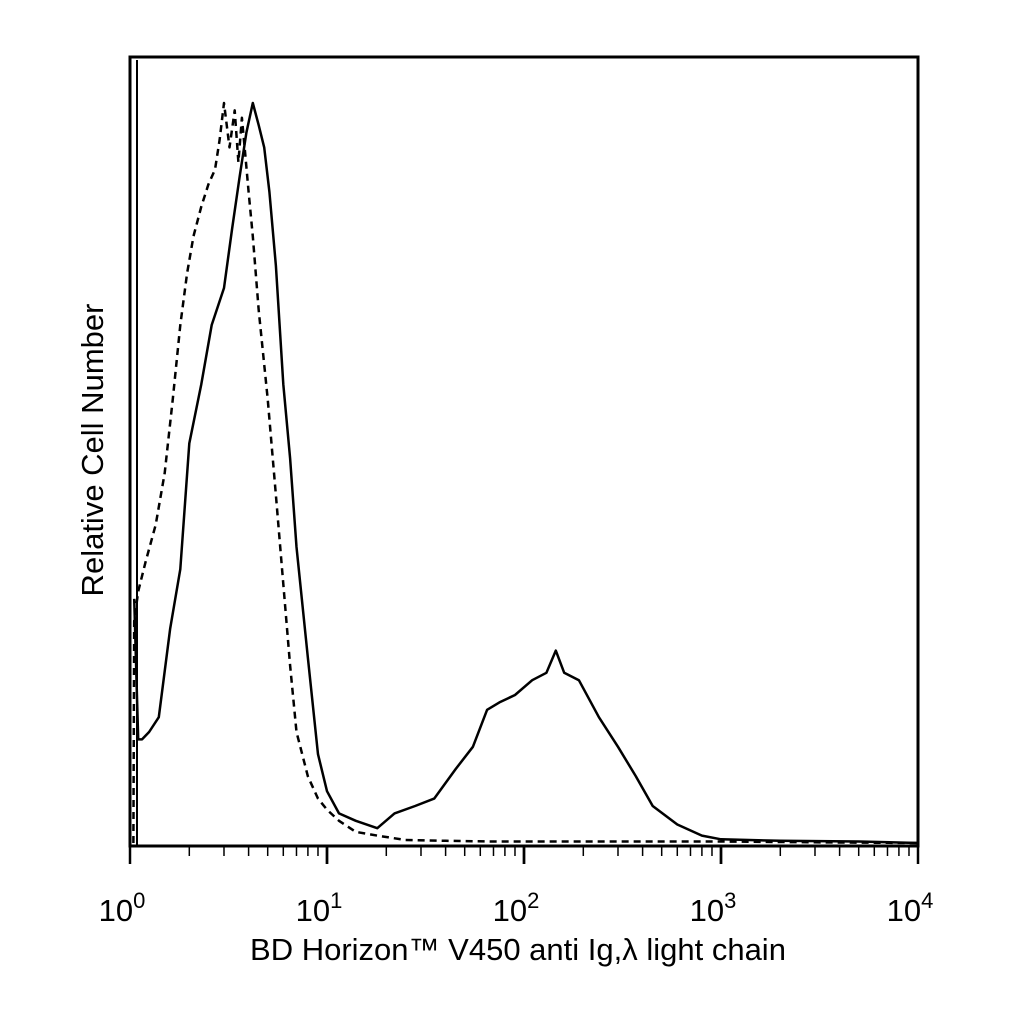  What do you see at coordinates (122, 908) in the screenshot?
I see `x-tick-label: 10⁰` at bounding box center [122, 908].